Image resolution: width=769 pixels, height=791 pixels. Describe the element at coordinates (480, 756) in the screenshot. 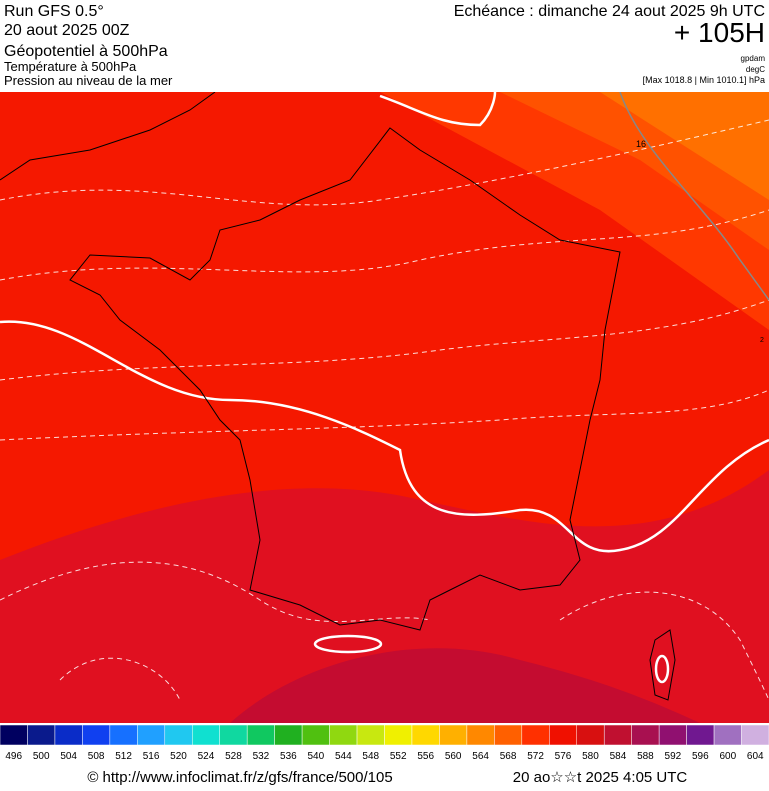

I see `colorbar-label: 564` at that location.